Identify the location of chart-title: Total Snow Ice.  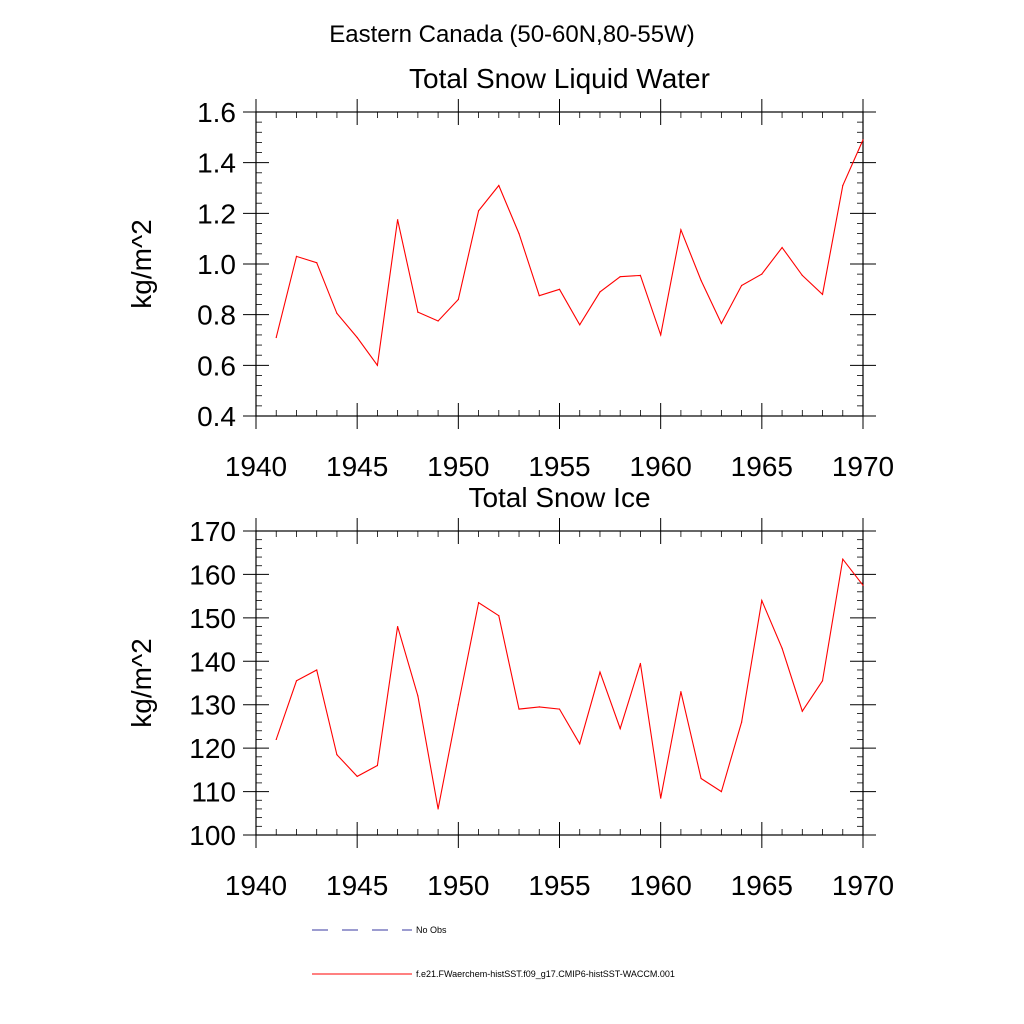
(559, 497).